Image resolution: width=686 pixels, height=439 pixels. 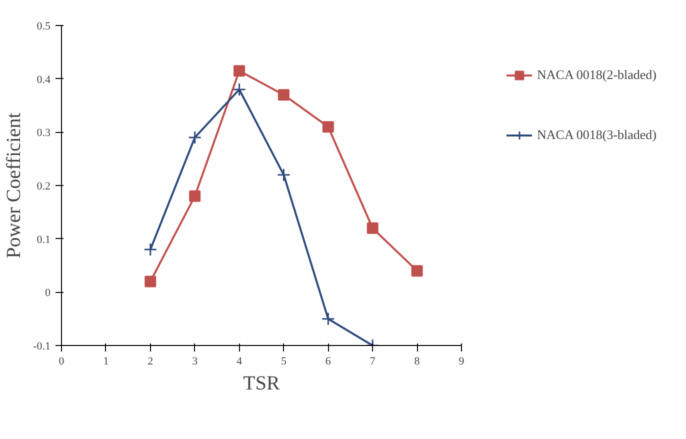 What do you see at coordinates (48, 293) in the screenshot?
I see `y-tick-label: 0` at bounding box center [48, 293].